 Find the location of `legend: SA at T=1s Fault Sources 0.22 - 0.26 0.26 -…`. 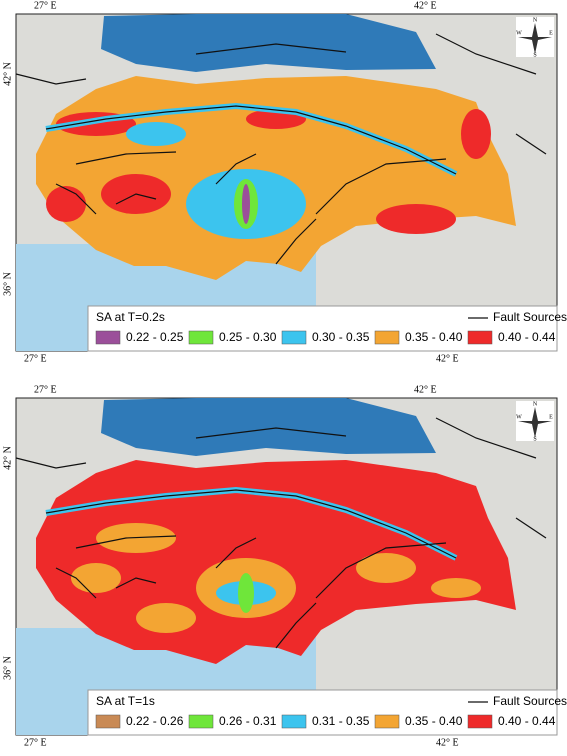

legend: SA at T=1s Fault Sources 0.22 - 0.26 0.26 -… is located at coordinates (327, 712).